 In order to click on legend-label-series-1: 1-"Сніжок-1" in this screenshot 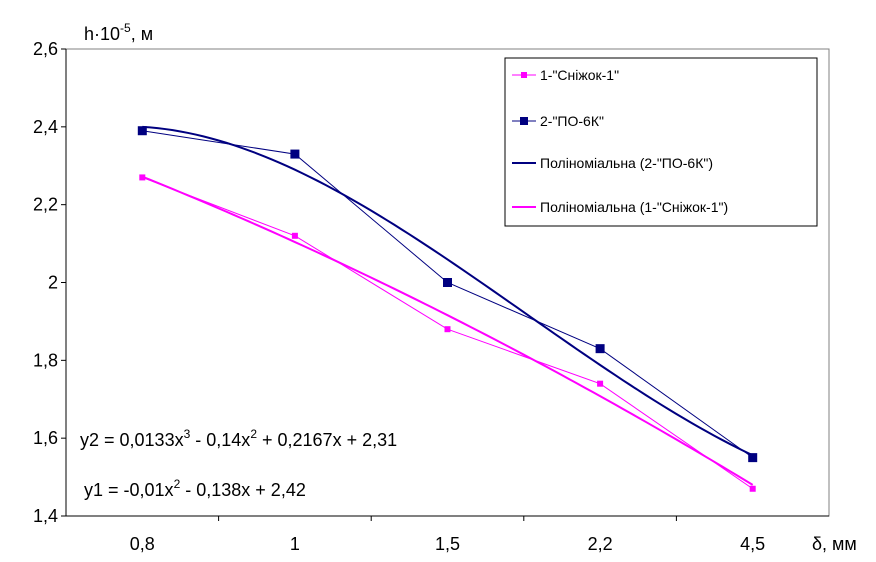, I will do `click(579, 75)`.